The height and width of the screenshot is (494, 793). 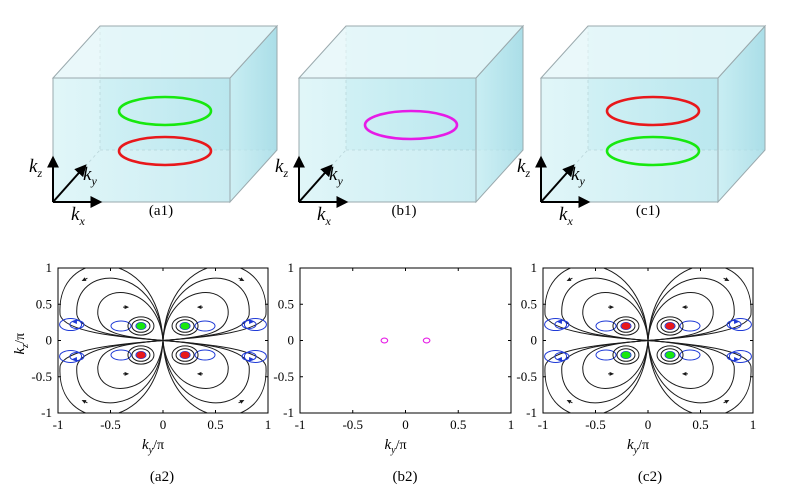 I want to click on y-axis-label-sub: z, so click(x=25, y=346).